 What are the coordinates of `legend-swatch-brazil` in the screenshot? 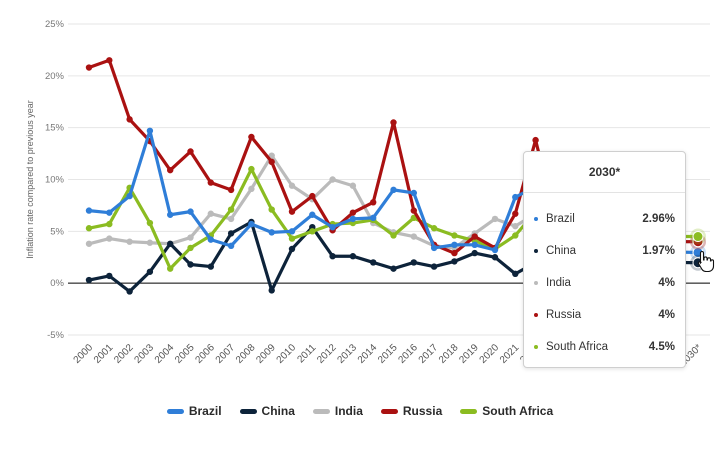 It's located at (175, 411).